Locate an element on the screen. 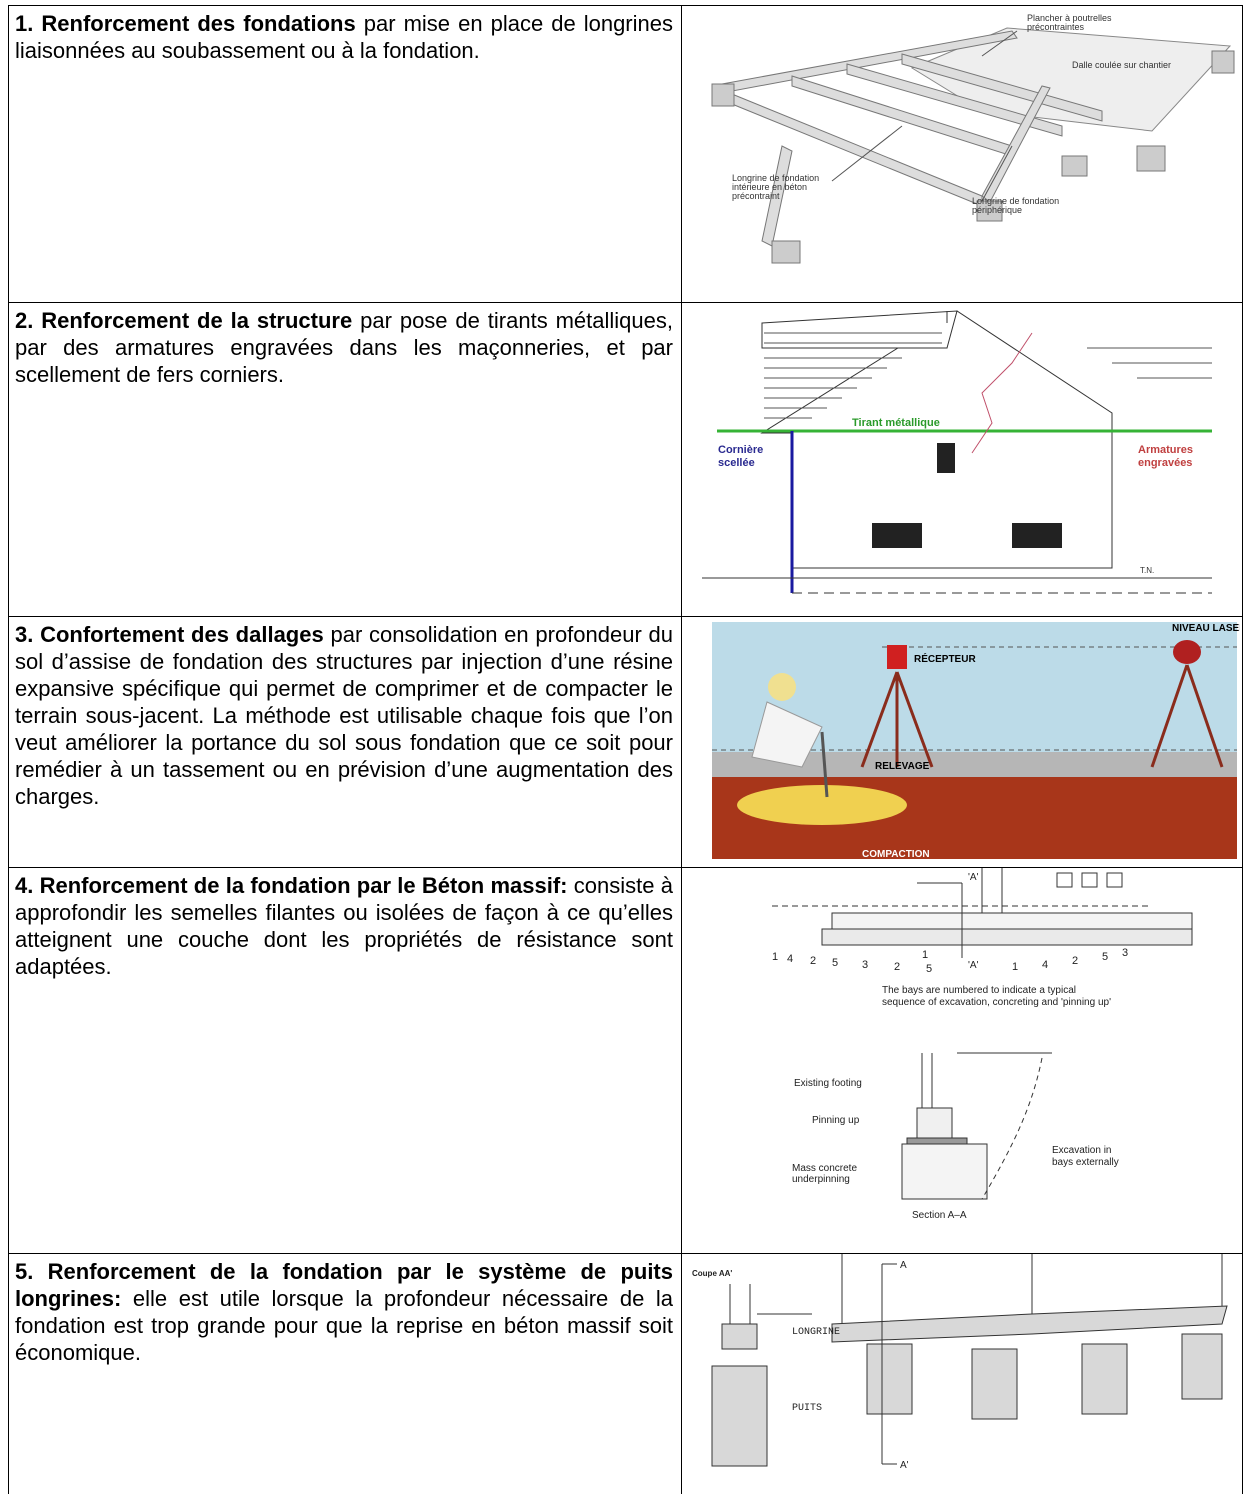 Image resolution: width=1245 pixels, height=1494 pixels. drawing-ellipse is located at coordinates (822, 805).